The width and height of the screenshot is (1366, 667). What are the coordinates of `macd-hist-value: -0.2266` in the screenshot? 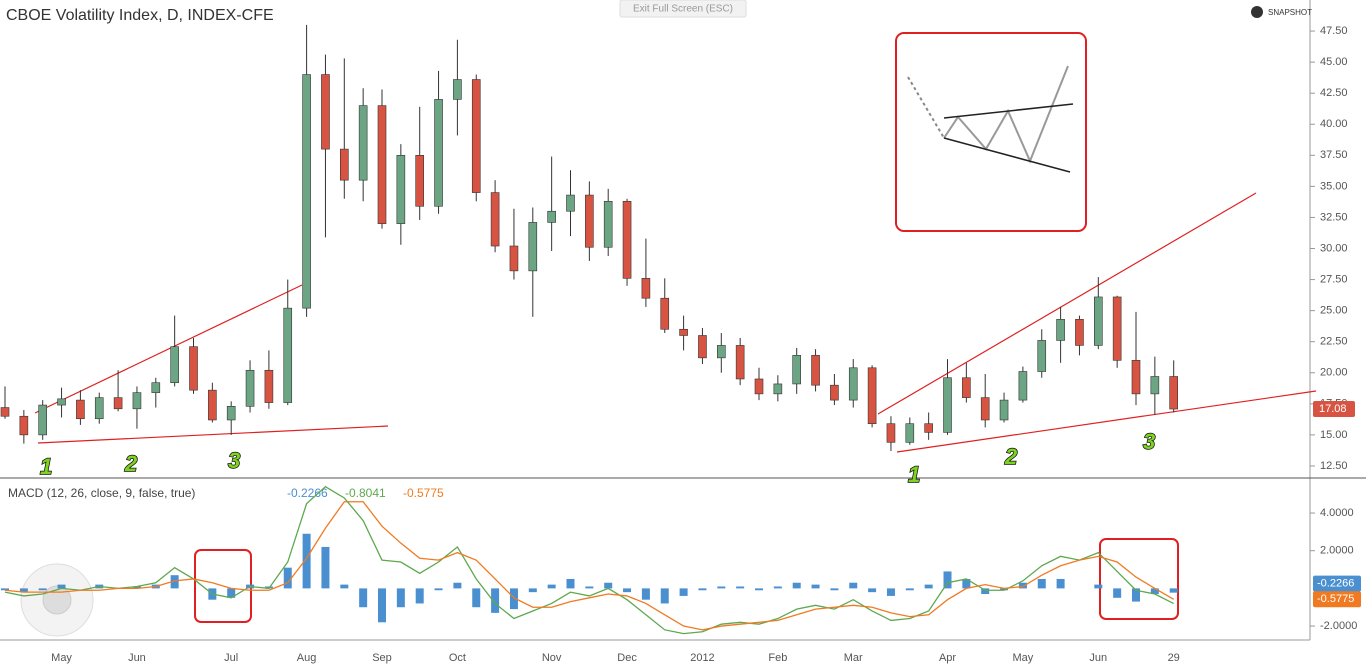 It's located at (307, 493).